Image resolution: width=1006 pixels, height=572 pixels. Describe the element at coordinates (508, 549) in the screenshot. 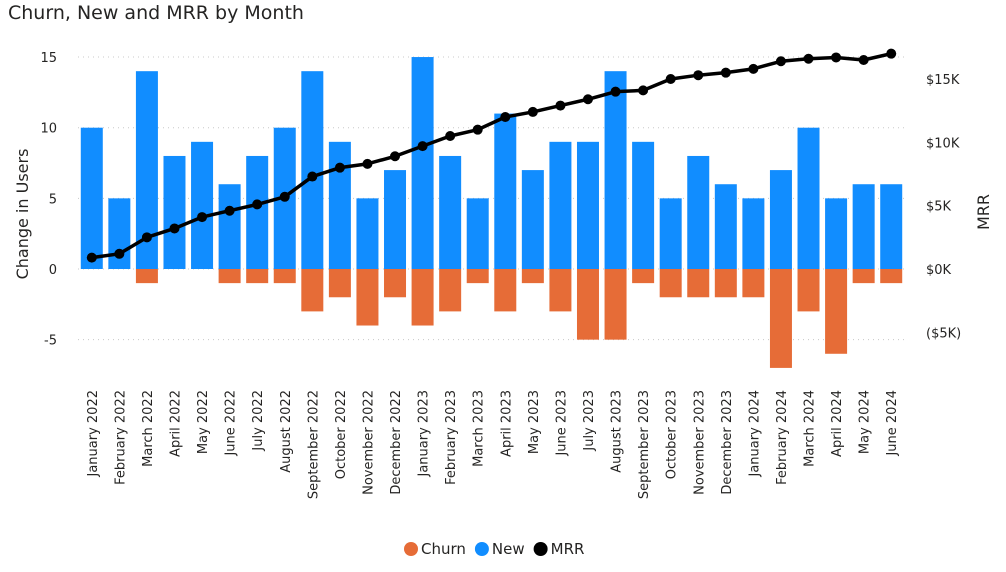

I see `legend-label: New` at that location.